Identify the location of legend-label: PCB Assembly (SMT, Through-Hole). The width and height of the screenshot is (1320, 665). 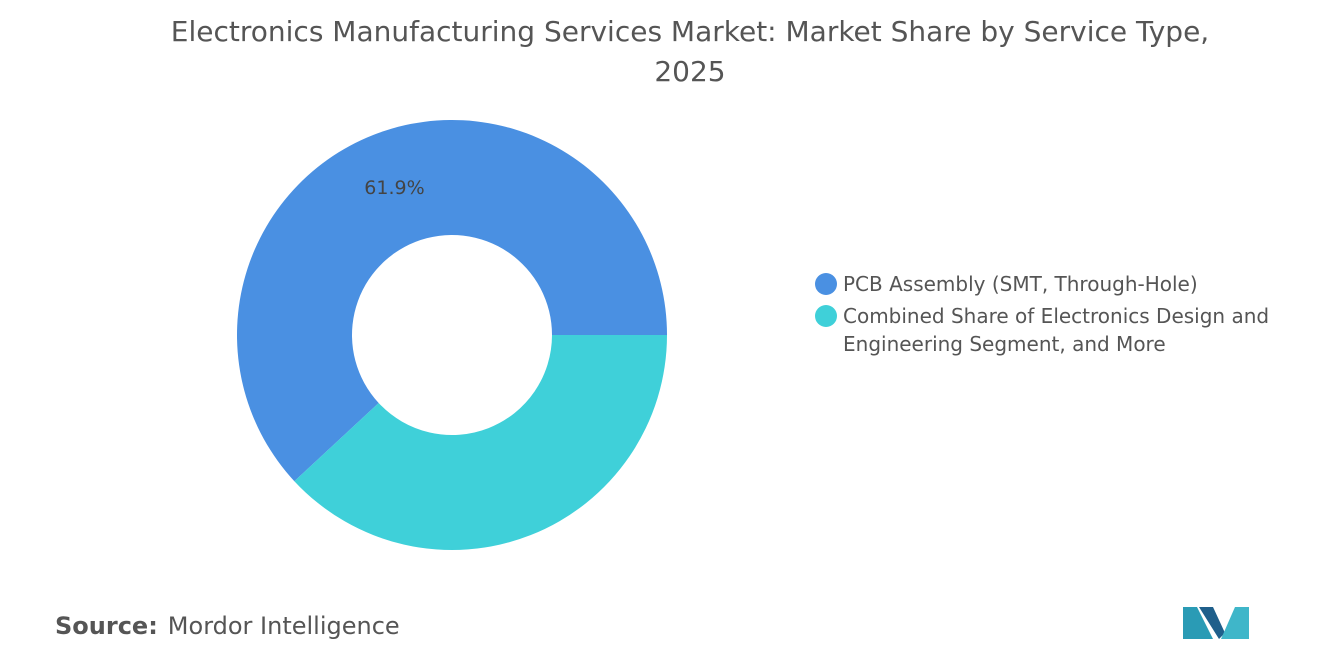
(1020, 284).